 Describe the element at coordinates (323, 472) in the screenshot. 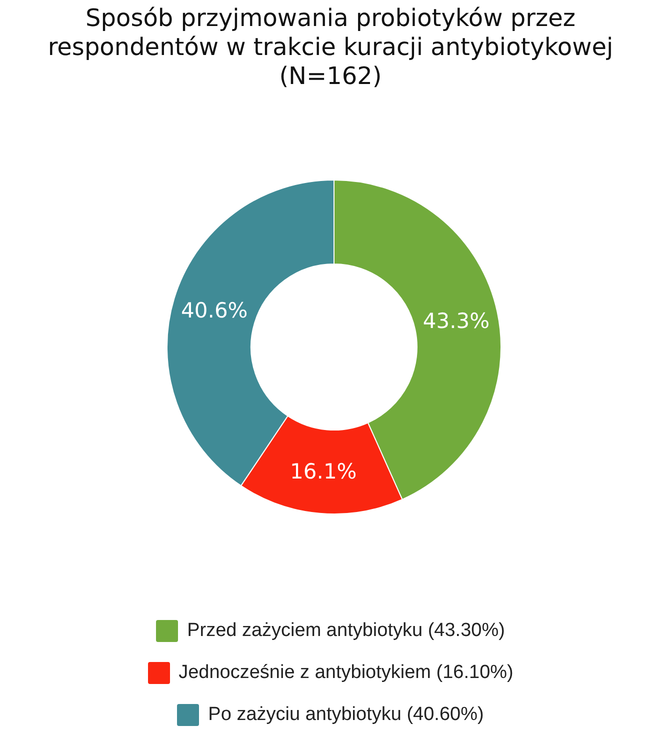

I see `data-label: 16.1%` at that location.